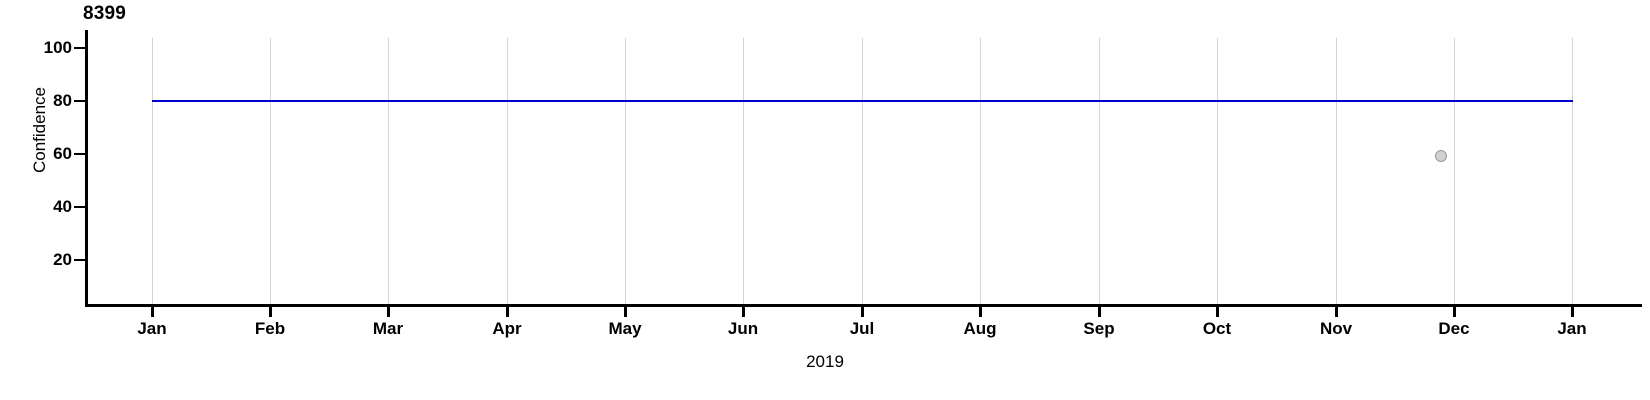 This screenshot has width=1650, height=400. Describe the element at coordinates (270, 312) in the screenshot. I see `x-tick-feb` at that location.